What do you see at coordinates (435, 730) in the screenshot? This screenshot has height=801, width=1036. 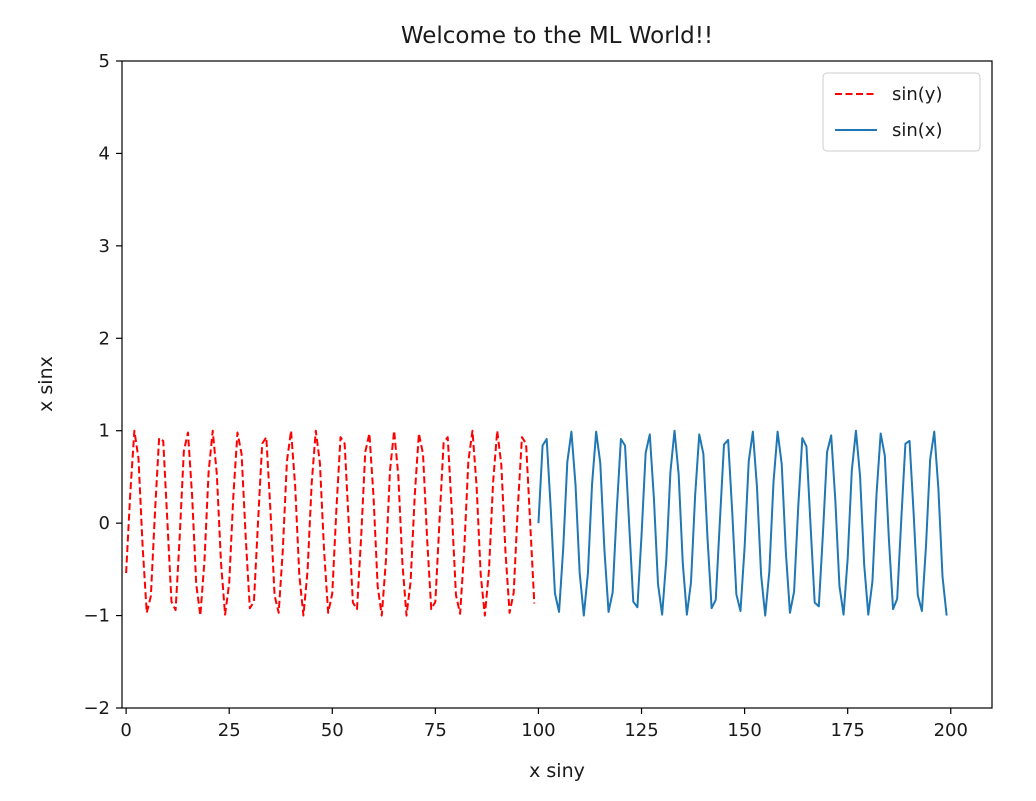 I see `x-tick-label: 75` at bounding box center [435, 730].